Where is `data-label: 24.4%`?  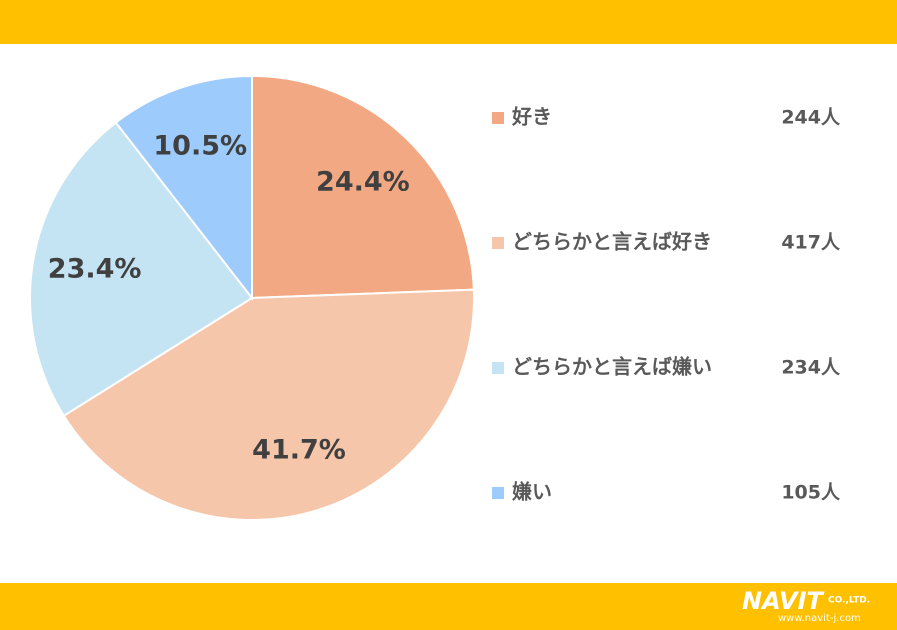
data-label: 24.4% is located at coordinates (363, 181).